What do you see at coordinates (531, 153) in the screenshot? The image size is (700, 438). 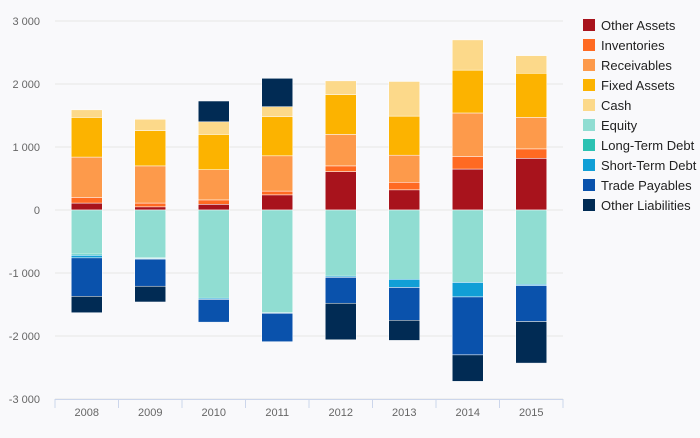 I see `bar-inventories-2015` at bounding box center [531, 153].